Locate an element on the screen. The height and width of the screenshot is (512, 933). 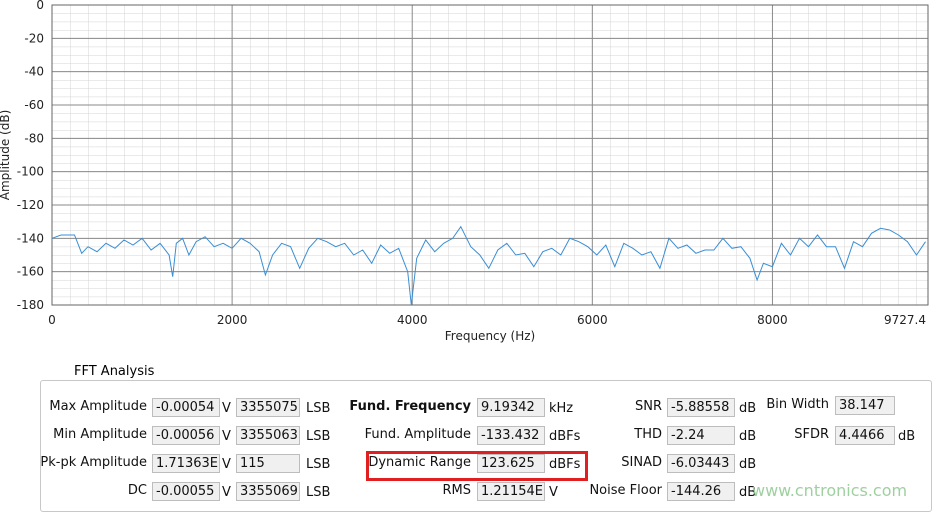
field-label: Min Amplitude is located at coordinates (100, 434).